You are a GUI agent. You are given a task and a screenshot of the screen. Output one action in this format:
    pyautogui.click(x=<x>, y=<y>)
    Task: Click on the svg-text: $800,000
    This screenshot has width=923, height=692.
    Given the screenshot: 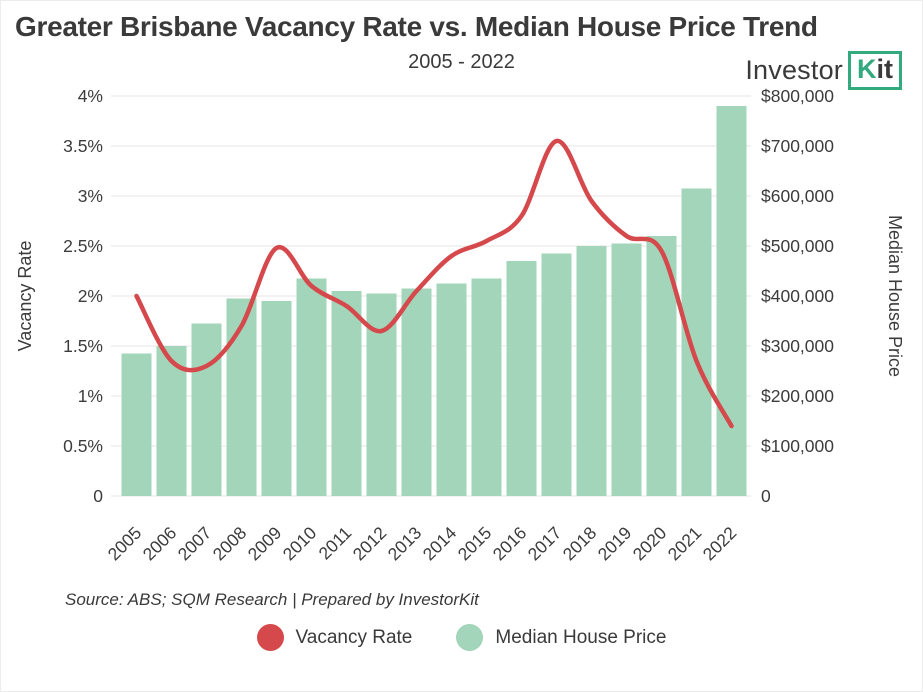 What is the action you would take?
    pyautogui.click(x=797, y=96)
    